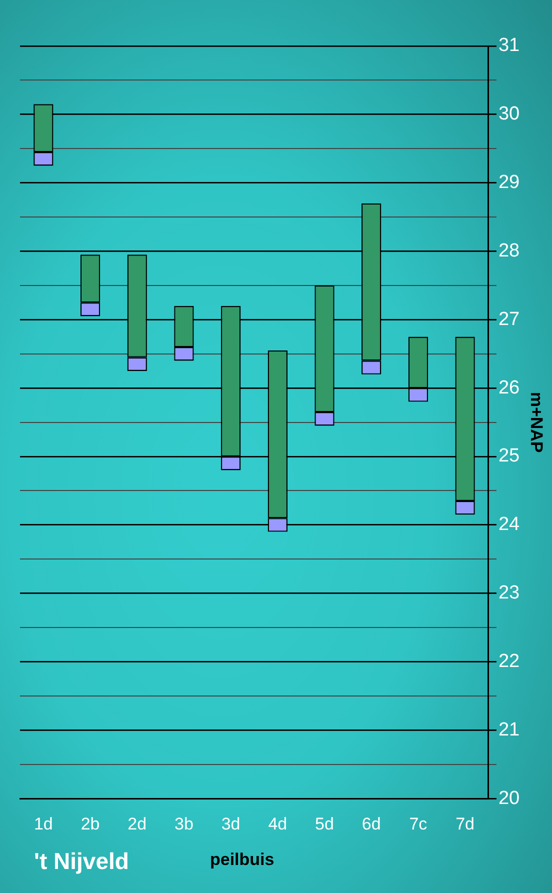 This screenshot has width=552, height=893. What do you see at coordinates (509, 798) in the screenshot?
I see `y-tick-label: 20` at bounding box center [509, 798].